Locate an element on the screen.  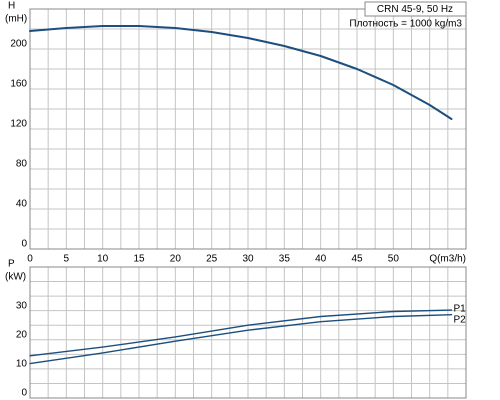
y-tick-label: 160 is located at coordinates (18, 84).